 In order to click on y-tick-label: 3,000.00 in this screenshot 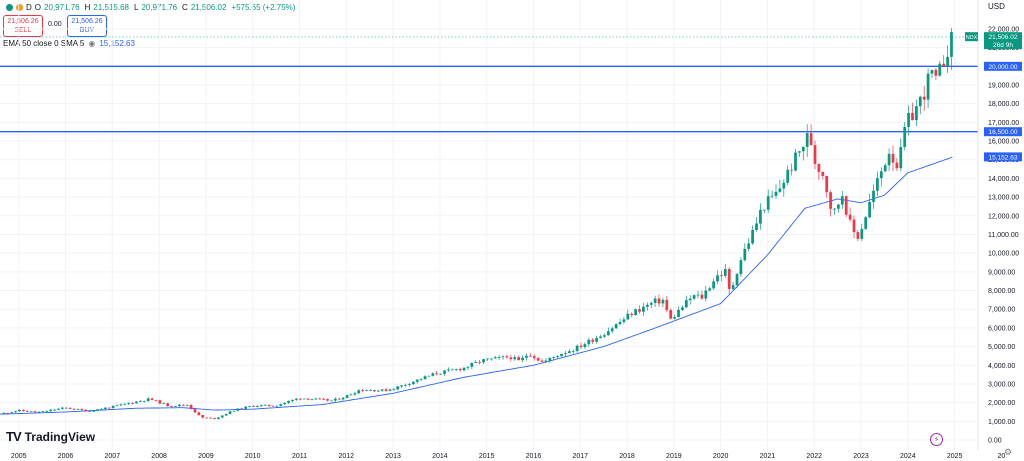, I will do `click(1001, 384)`.